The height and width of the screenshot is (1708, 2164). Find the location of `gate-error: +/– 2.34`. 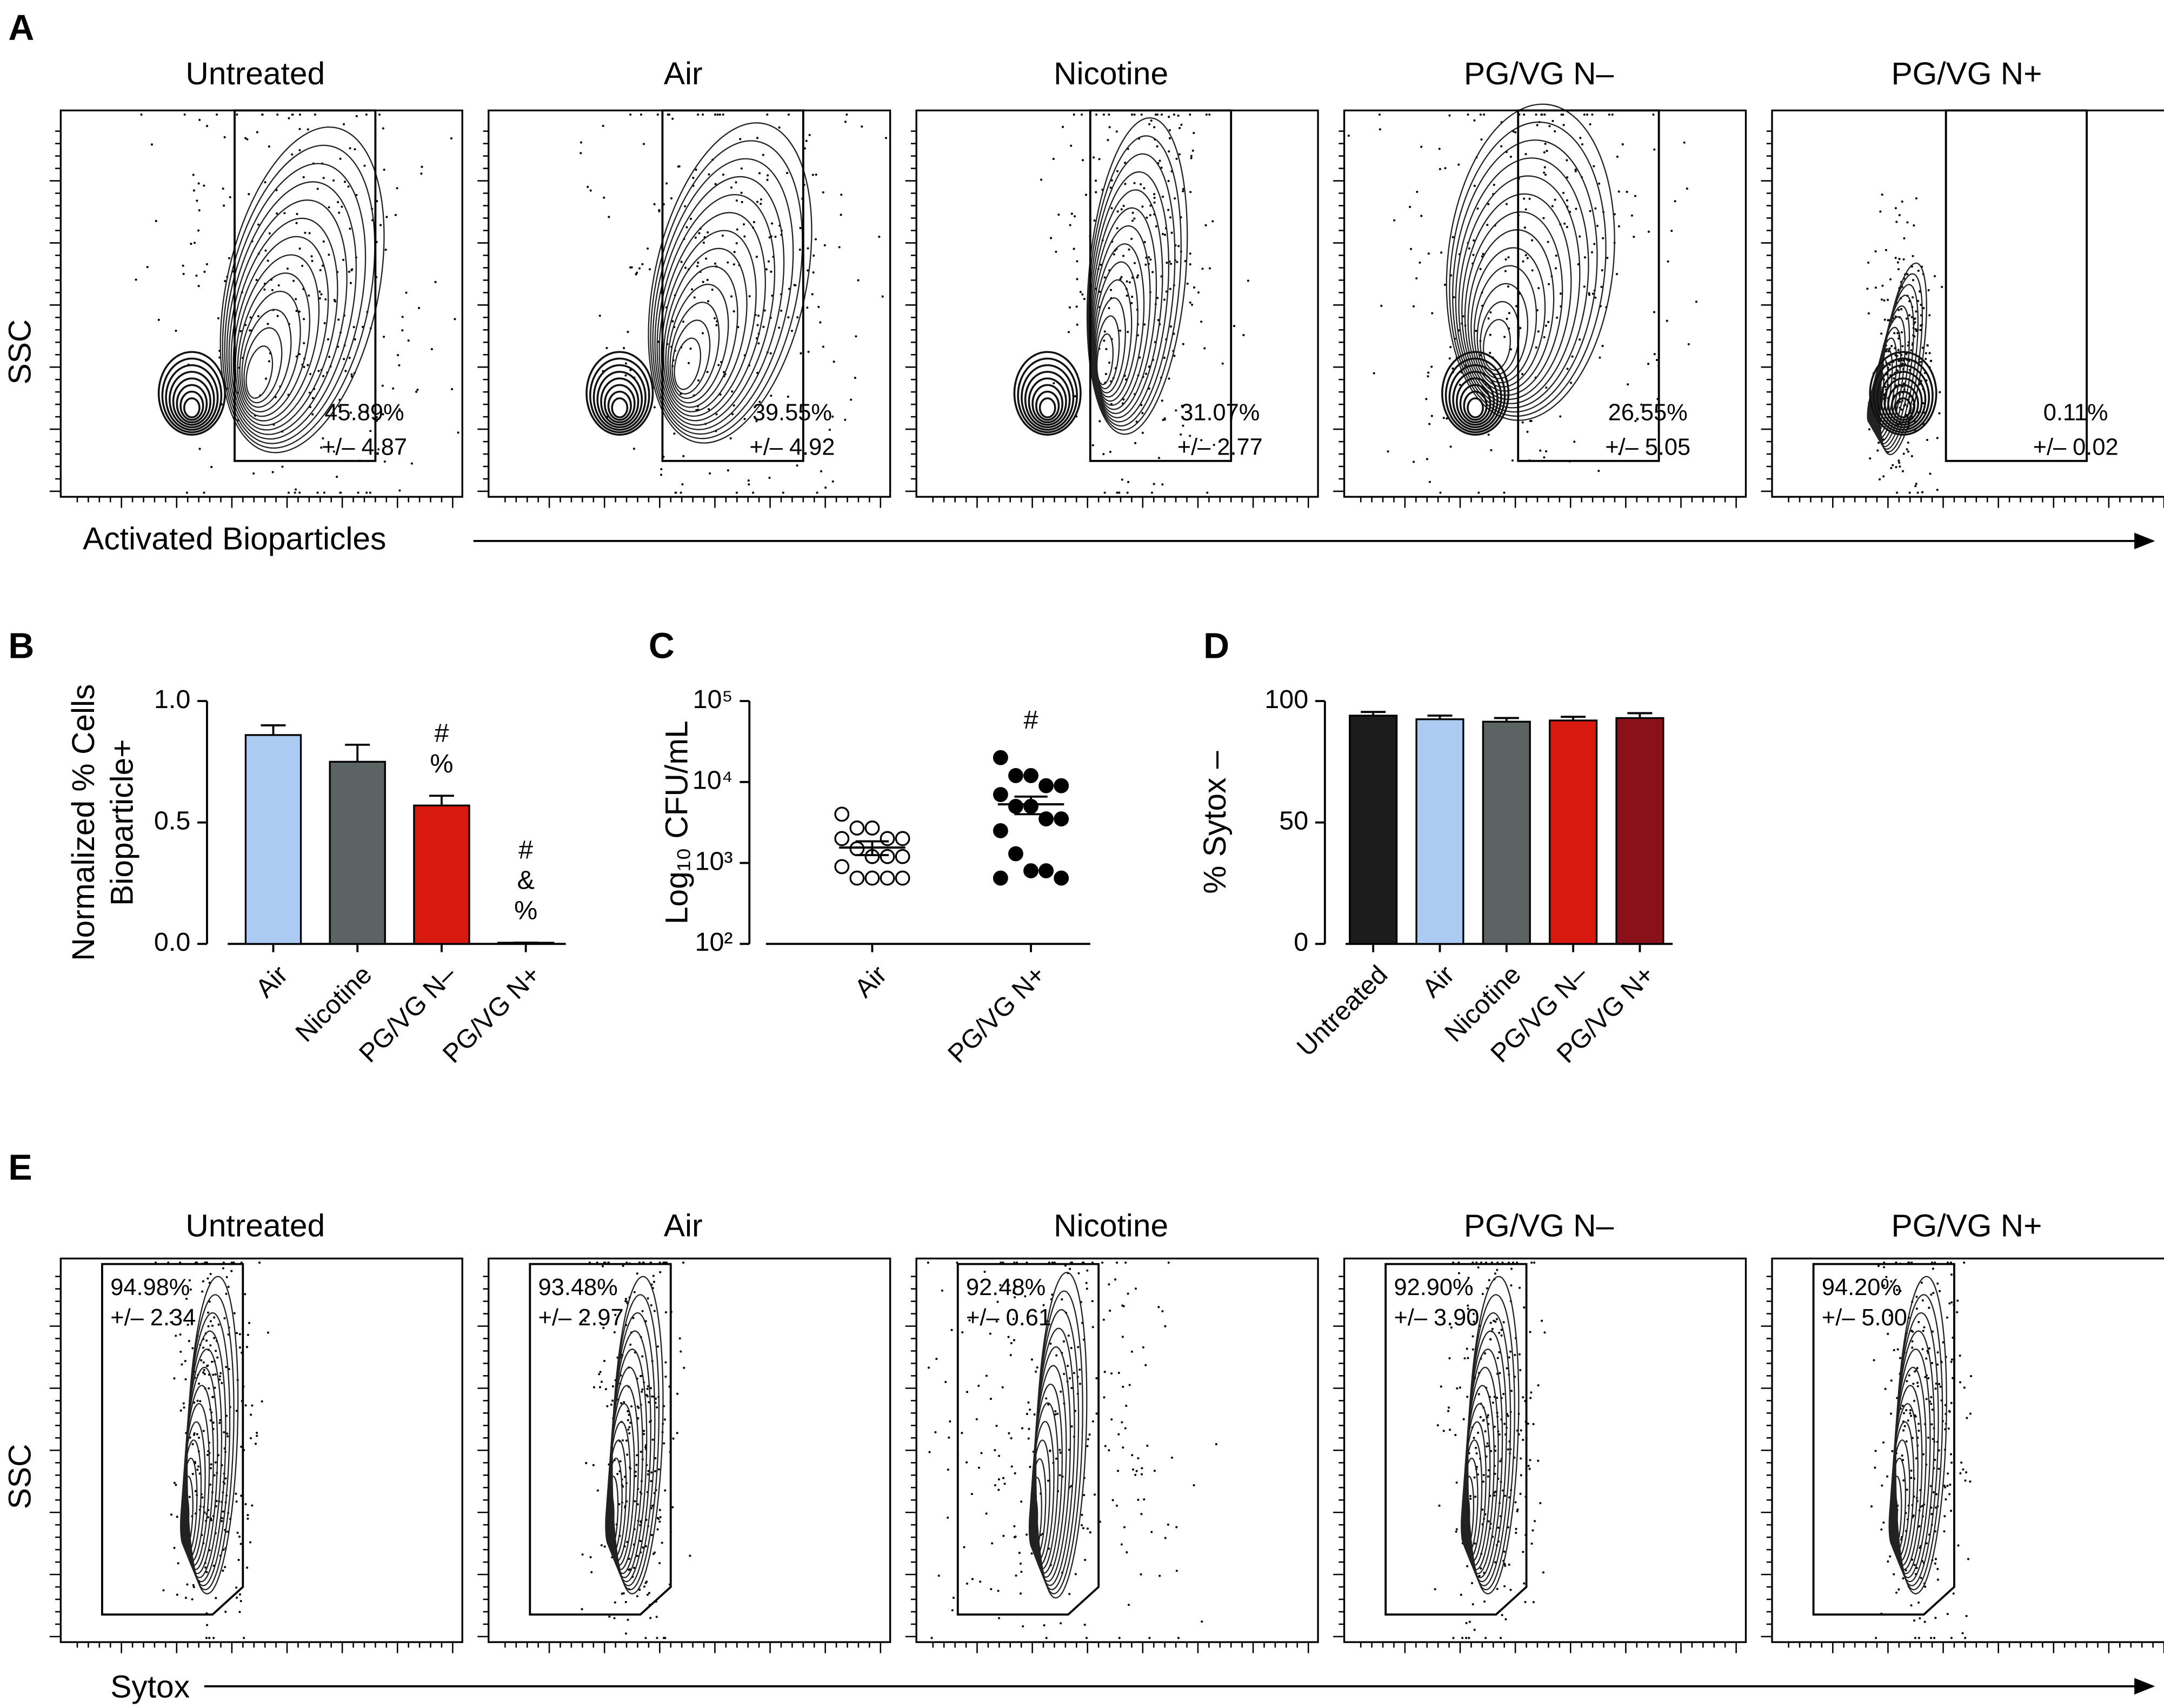

gate-error: +/– 2.34 is located at coordinates (153, 1318).